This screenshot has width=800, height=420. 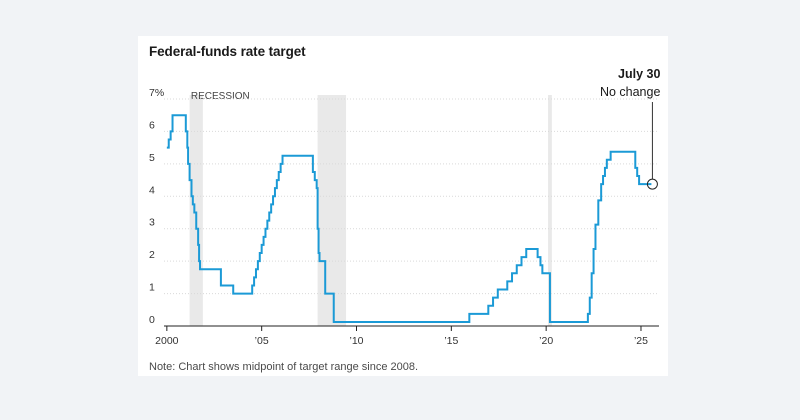 What do you see at coordinates (152, 125) in the screenshot?
I see `y-tick-label: 6` at bounding box center [152, 125].